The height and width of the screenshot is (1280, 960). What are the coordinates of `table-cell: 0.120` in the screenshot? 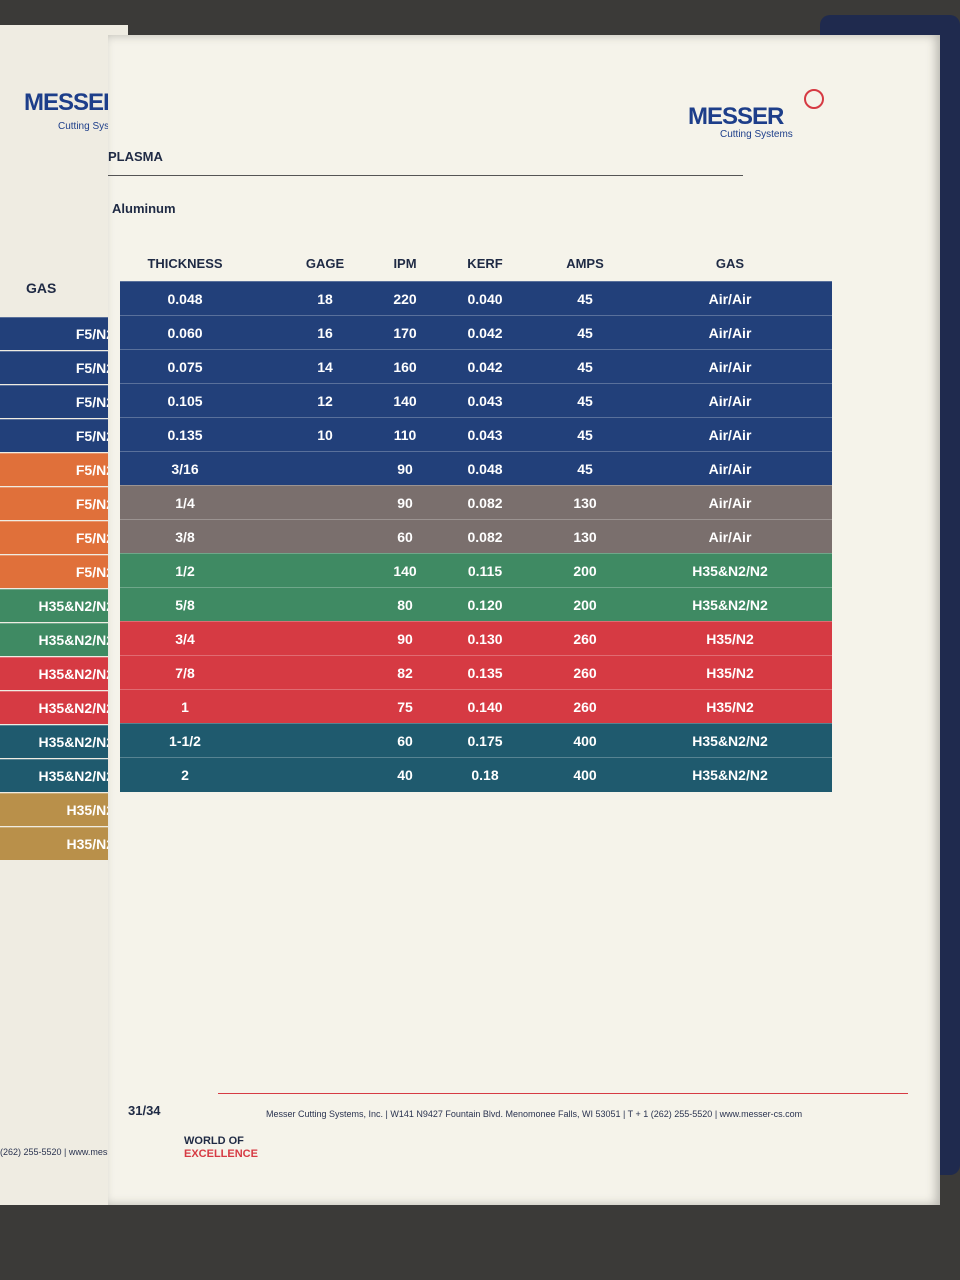 It's located at (485, 605).